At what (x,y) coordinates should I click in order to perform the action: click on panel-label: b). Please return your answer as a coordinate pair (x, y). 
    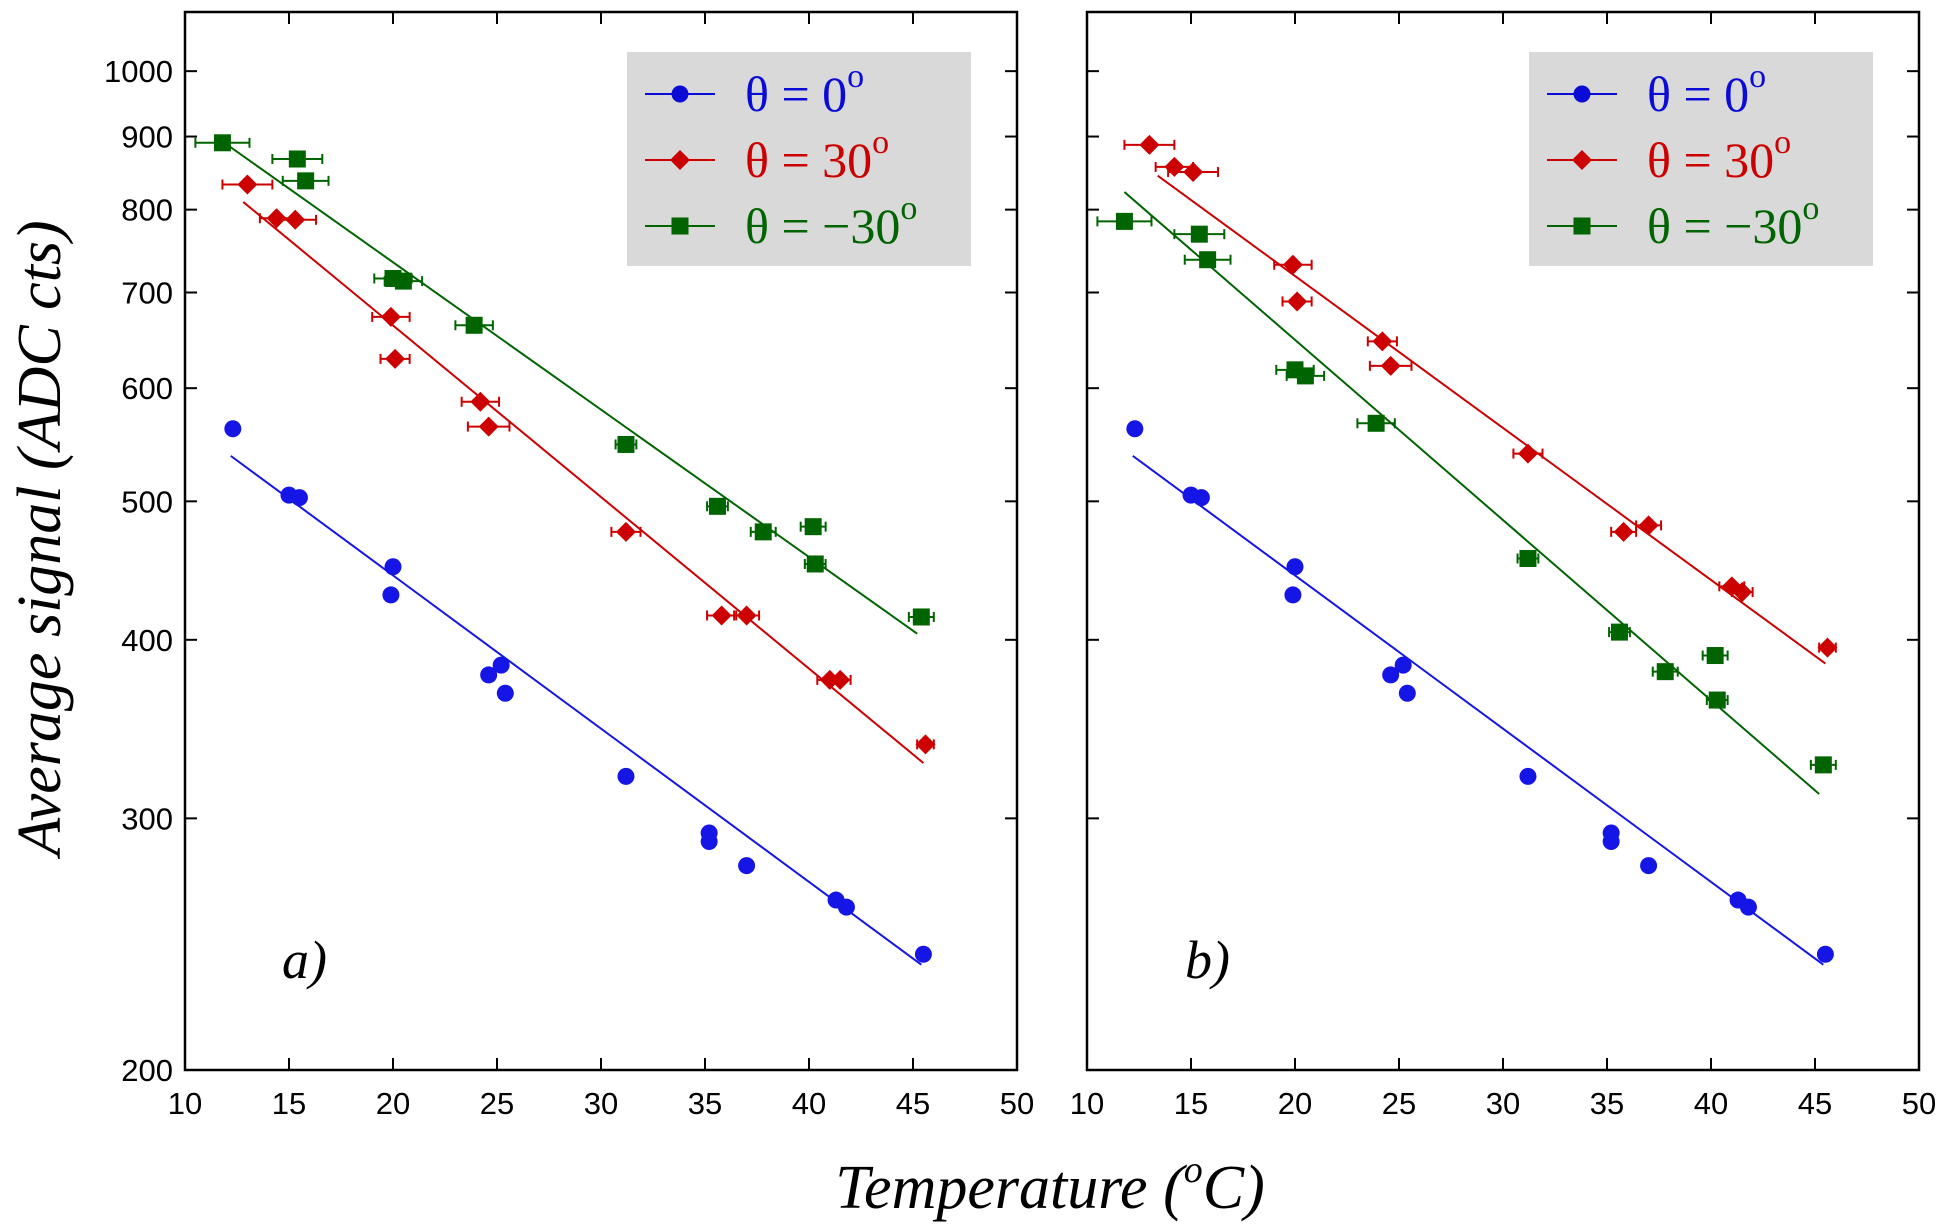
    Looking at the image, I should click on (1207, 960).